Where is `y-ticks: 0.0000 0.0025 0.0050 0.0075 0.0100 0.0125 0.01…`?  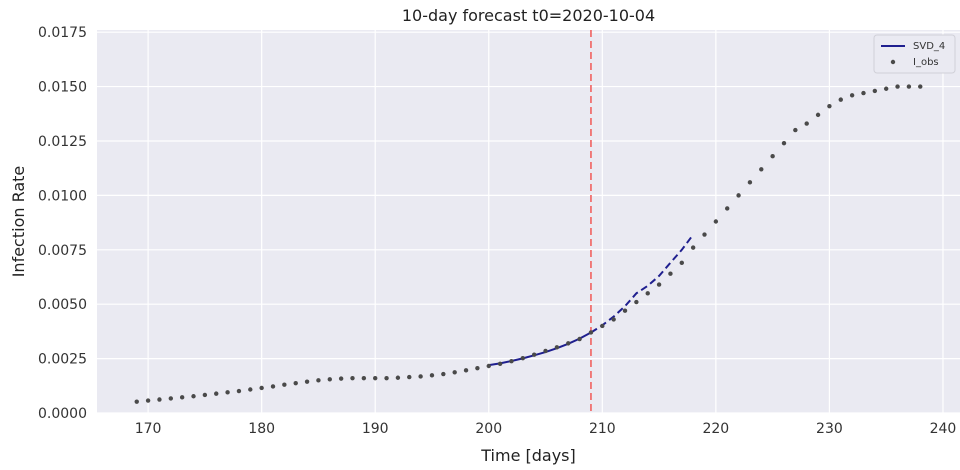
y-ticks: 0.0000 0.0025 0.0050 0.0075 0.0100 0.0125 0.01… is located at coordinates (62, 223).